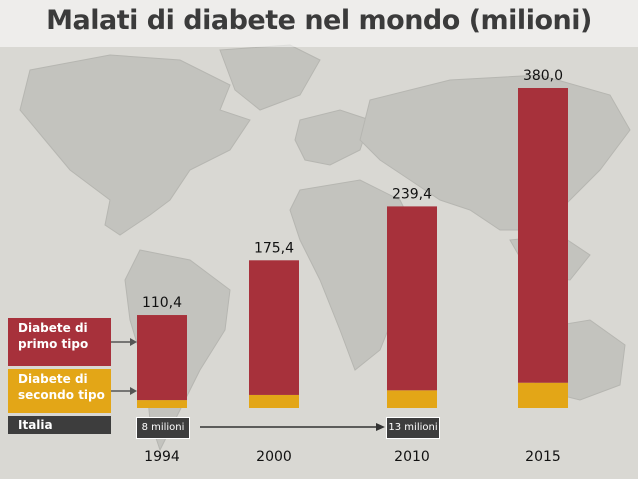  Describe the element at coordinates (163, 428) in the screenshot. I see `italia-badge-1994: 8 milioni` at that location.